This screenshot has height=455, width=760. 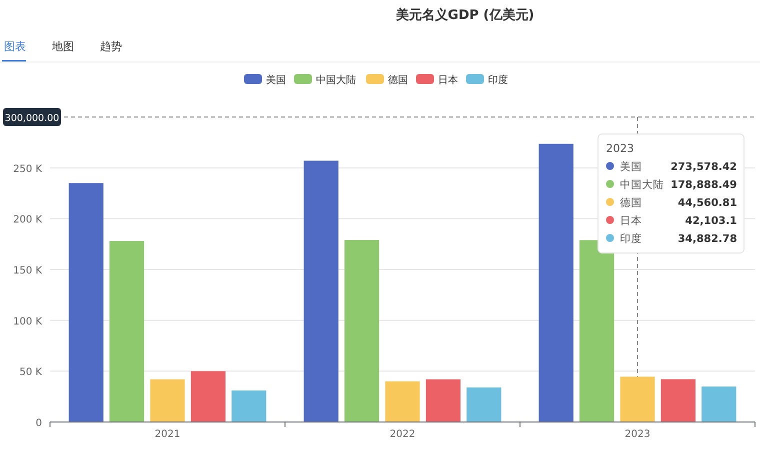 What do you see at coordinates (707, 239) in the screenshot?
I see `annotation: 34,882.78` at bounding box center [707, 239].